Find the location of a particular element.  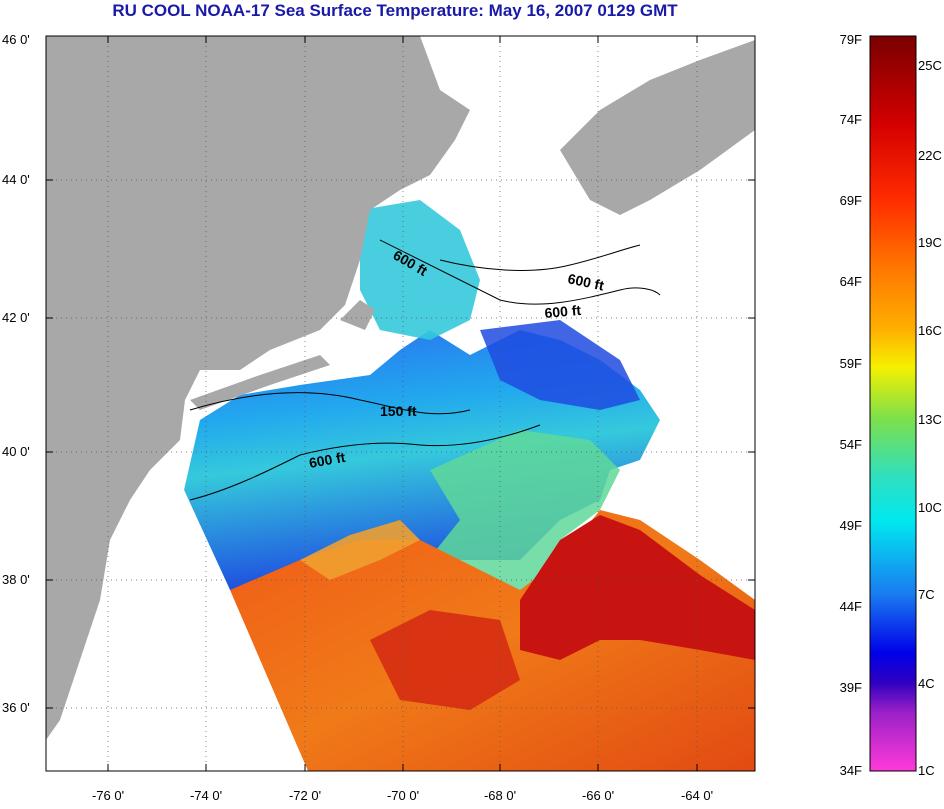

colorbar-f-label: 49F is located at coordinates (851, 525).